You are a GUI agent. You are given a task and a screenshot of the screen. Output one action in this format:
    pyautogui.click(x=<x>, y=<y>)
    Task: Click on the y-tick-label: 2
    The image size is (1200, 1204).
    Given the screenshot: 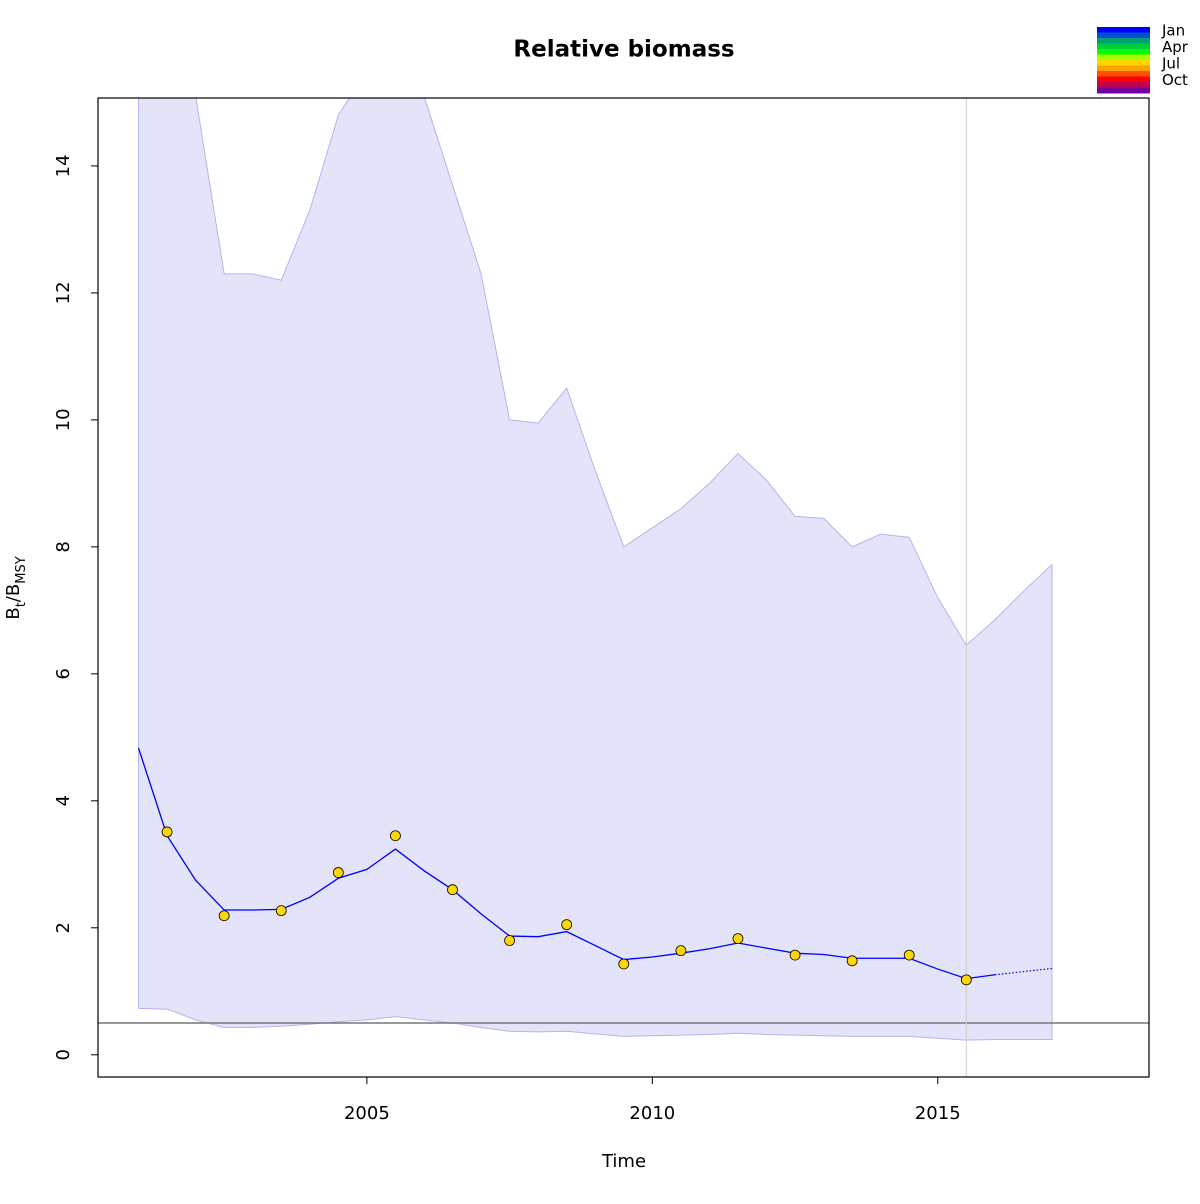 What is the action you would take?
    pyautogui.click(x=63, y=927)
    